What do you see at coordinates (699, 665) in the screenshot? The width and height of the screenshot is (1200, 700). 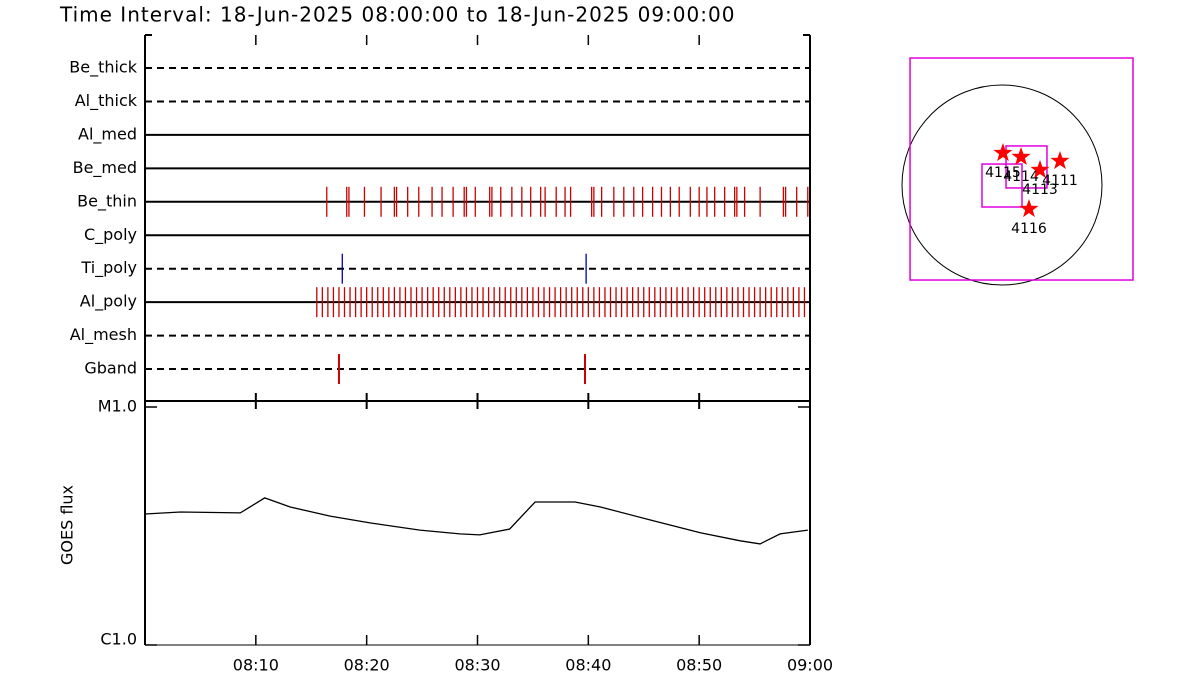 I see `x-tick-label: 08:50` at bounding box center [699, 665].